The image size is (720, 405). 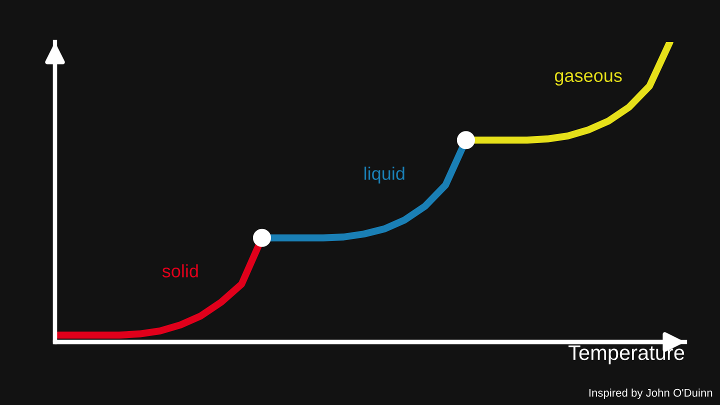 I want to click on text: Inspired by John O'Duinn, so click(x=650, y=393).